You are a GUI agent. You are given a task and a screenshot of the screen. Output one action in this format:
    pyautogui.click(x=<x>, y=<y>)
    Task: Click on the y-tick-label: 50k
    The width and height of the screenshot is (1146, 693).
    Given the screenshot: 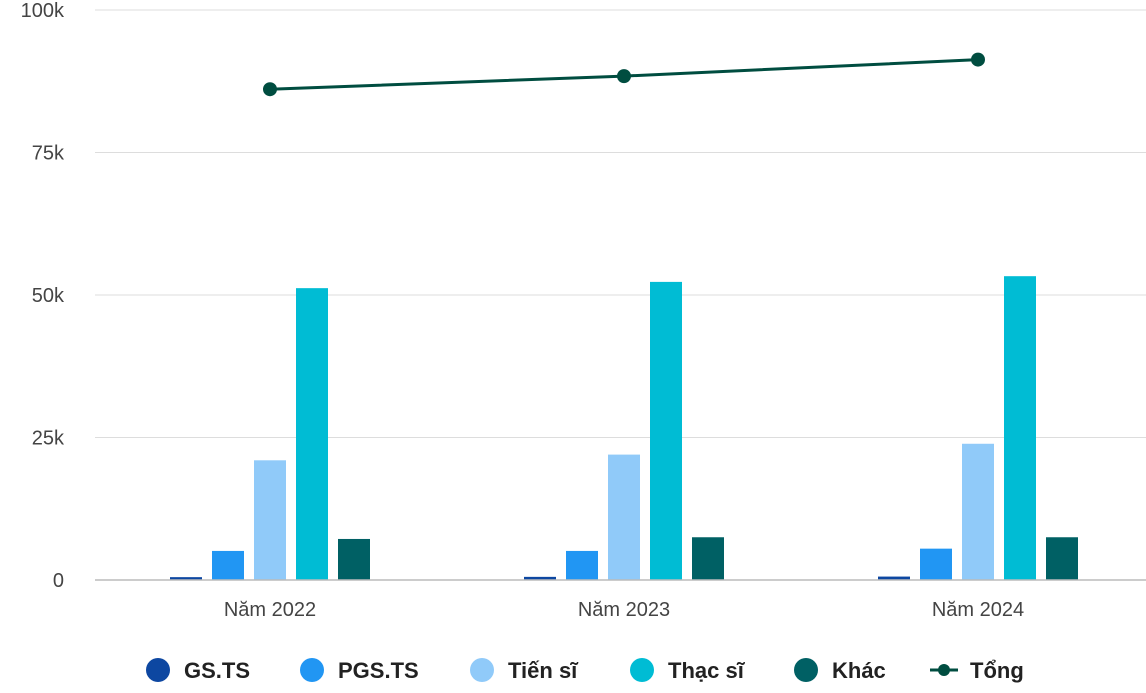 What is the action you would take?
    pyautogui.click(x=48, y=296)
    